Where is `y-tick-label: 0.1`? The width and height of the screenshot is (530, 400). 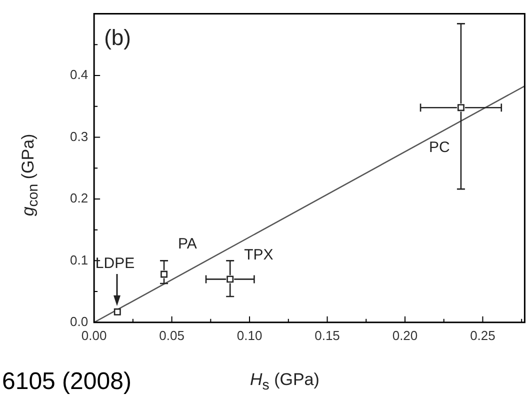
y-tick-label: 0.1 is located at coordinates (79, 260).